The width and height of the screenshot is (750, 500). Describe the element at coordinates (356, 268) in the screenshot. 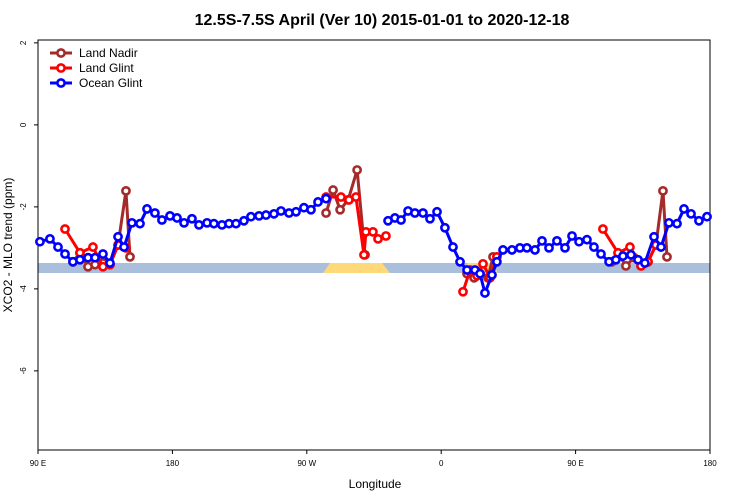

I see `land-patch` at that location.